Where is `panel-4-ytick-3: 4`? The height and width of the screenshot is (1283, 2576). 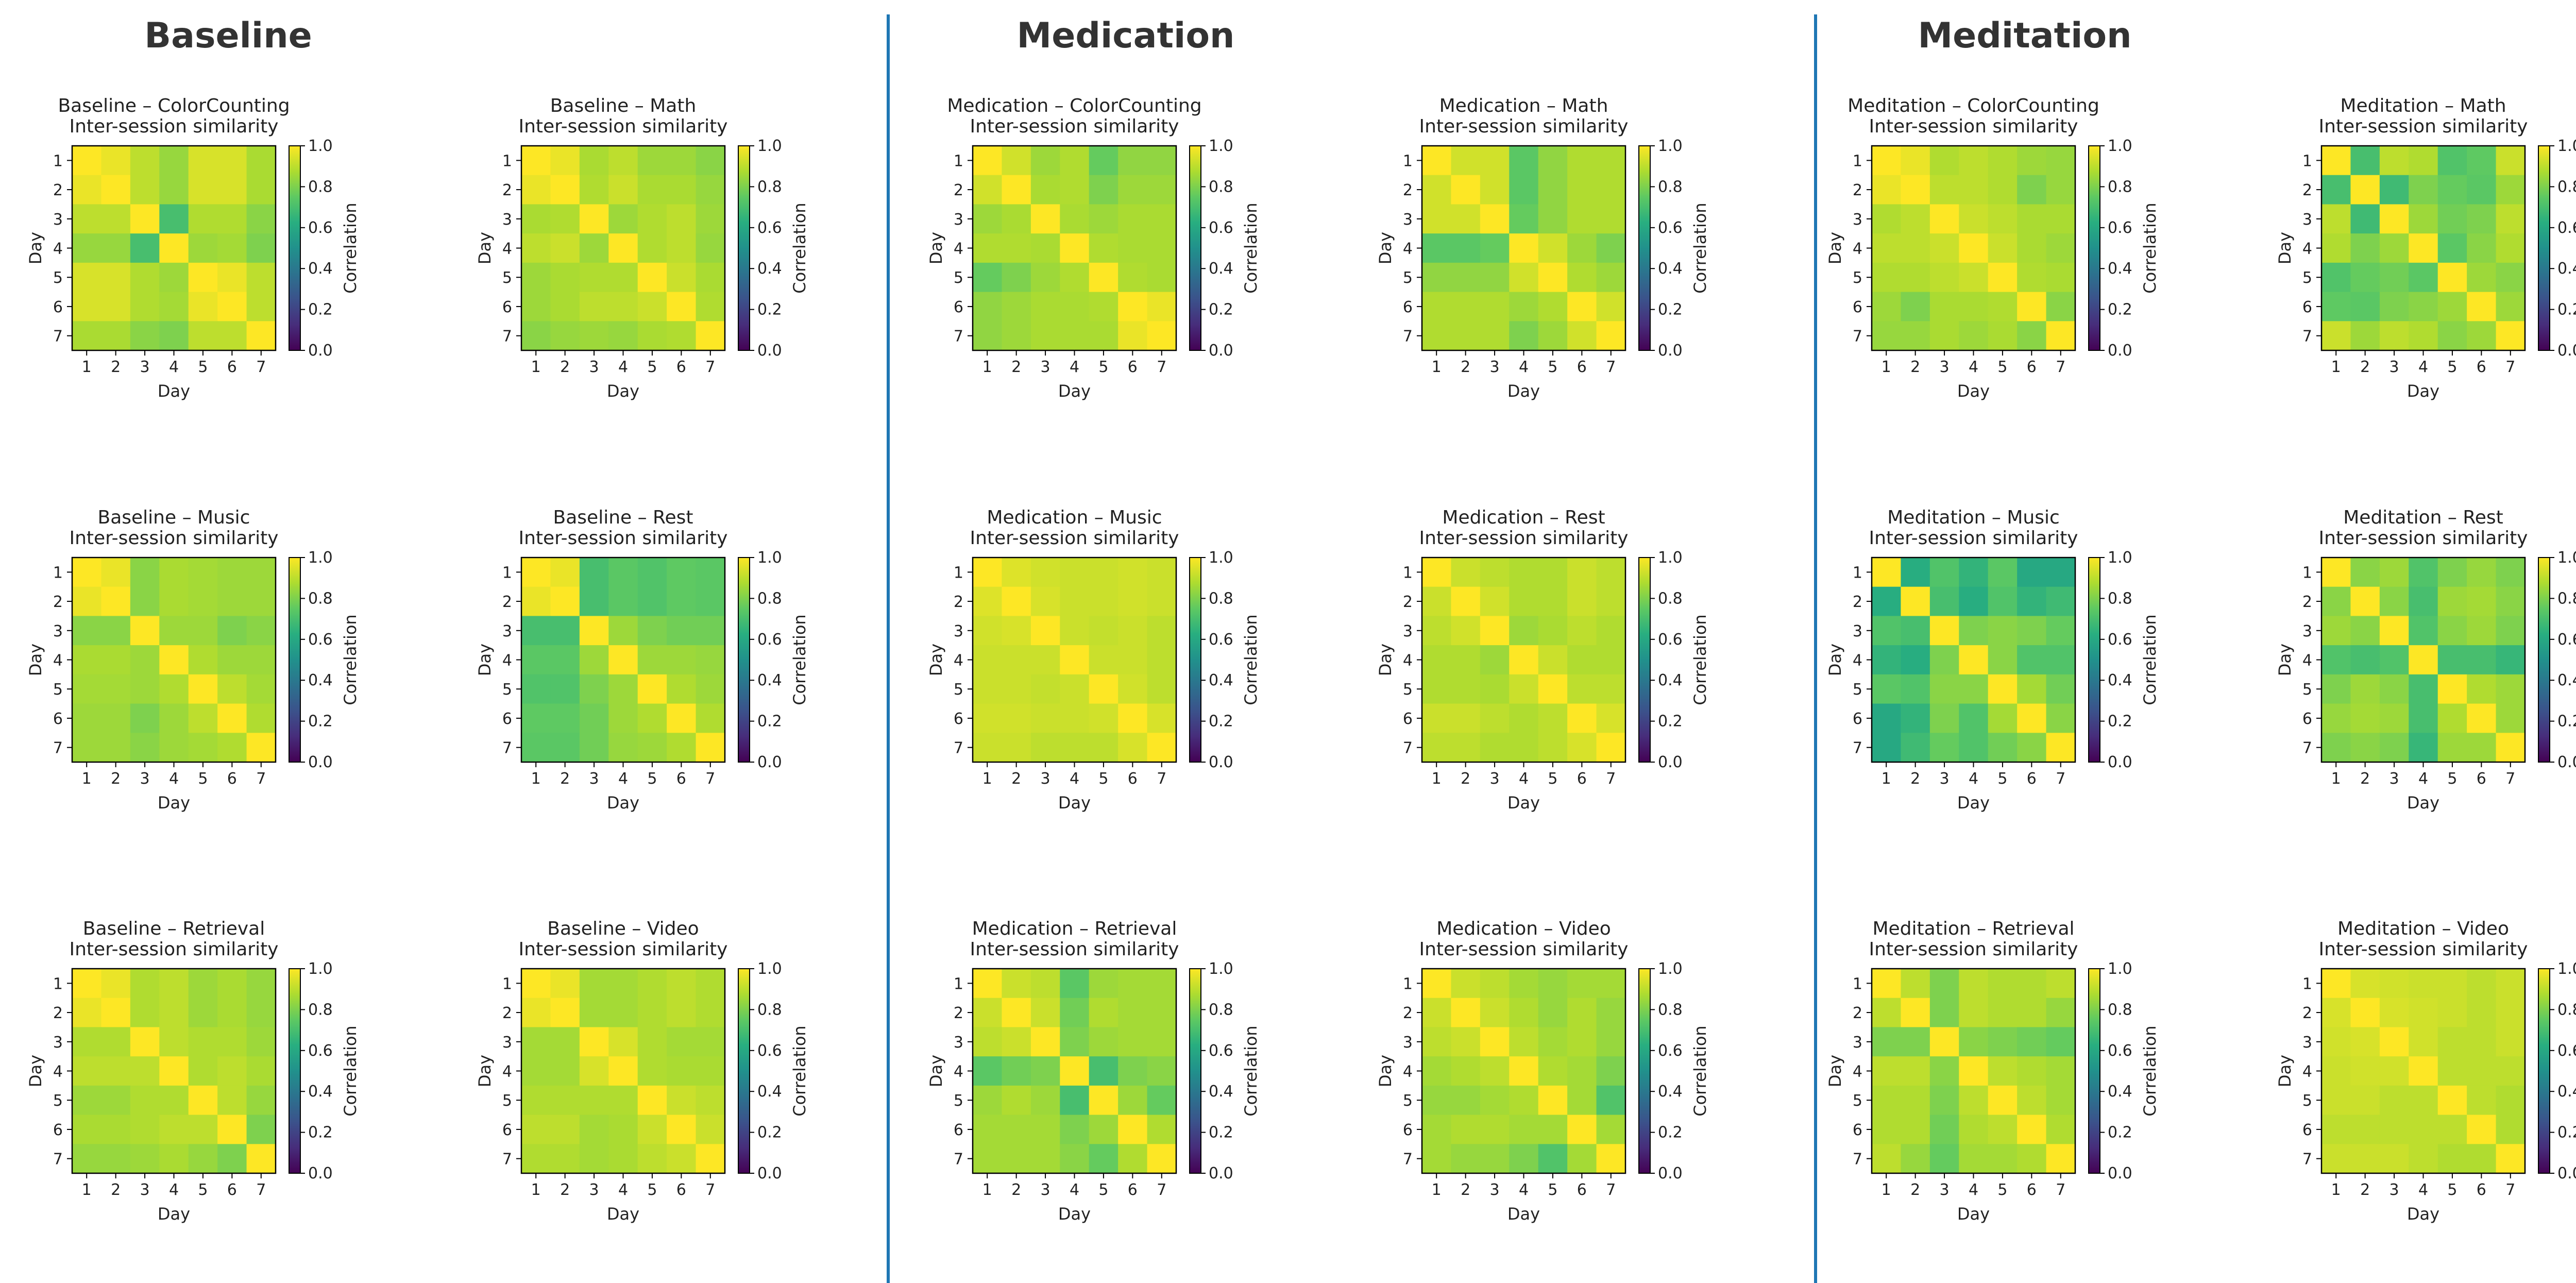 panel-4-ytick-3: 4 is located at coordinates (1858, 249).